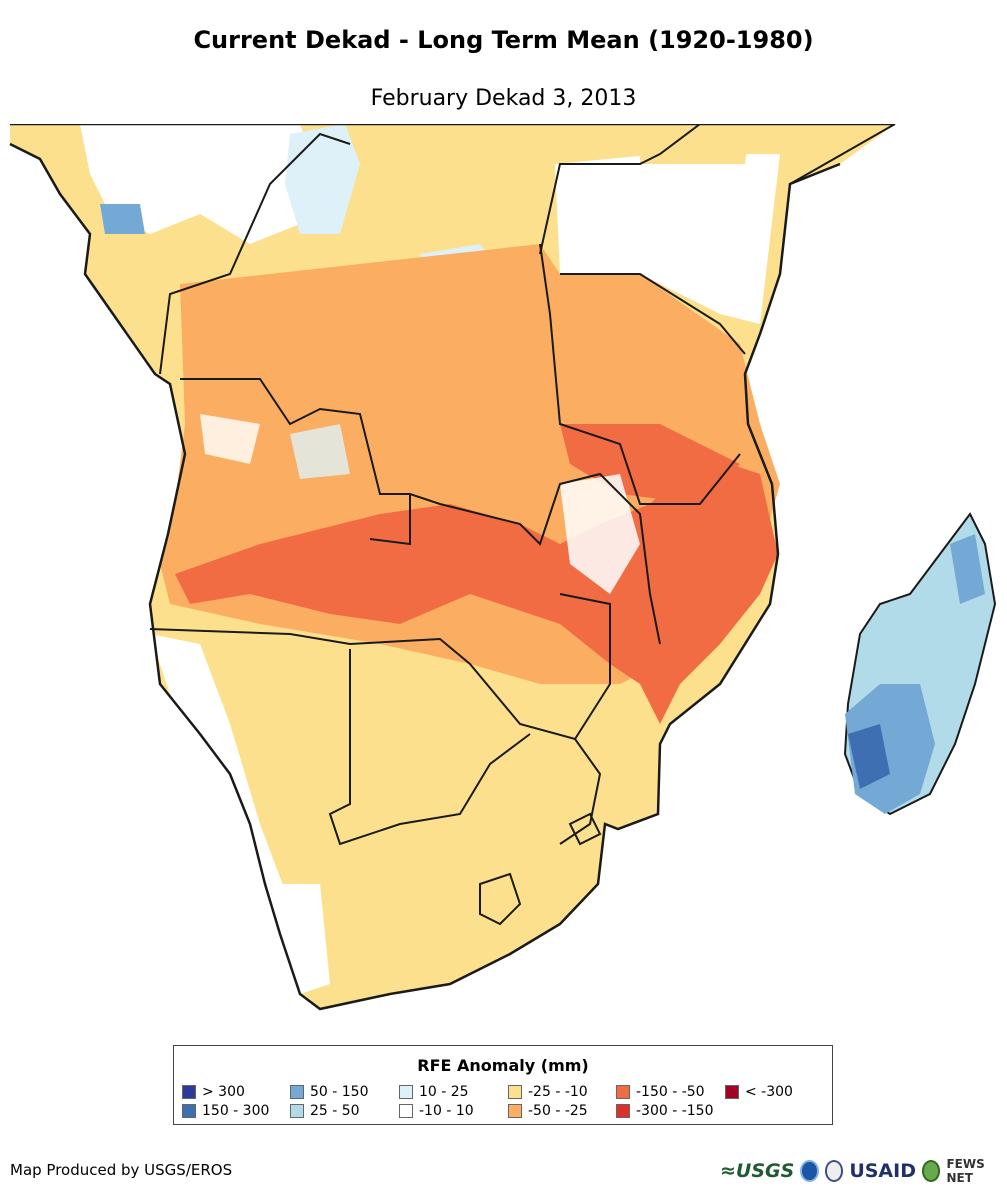 The width and height of the screenshot is (1007, 1195). What do you see at coordinates (444, 1092) in the screenshot?
I see `legend-label: 10 - 25` at bounding box center [444, 1092].